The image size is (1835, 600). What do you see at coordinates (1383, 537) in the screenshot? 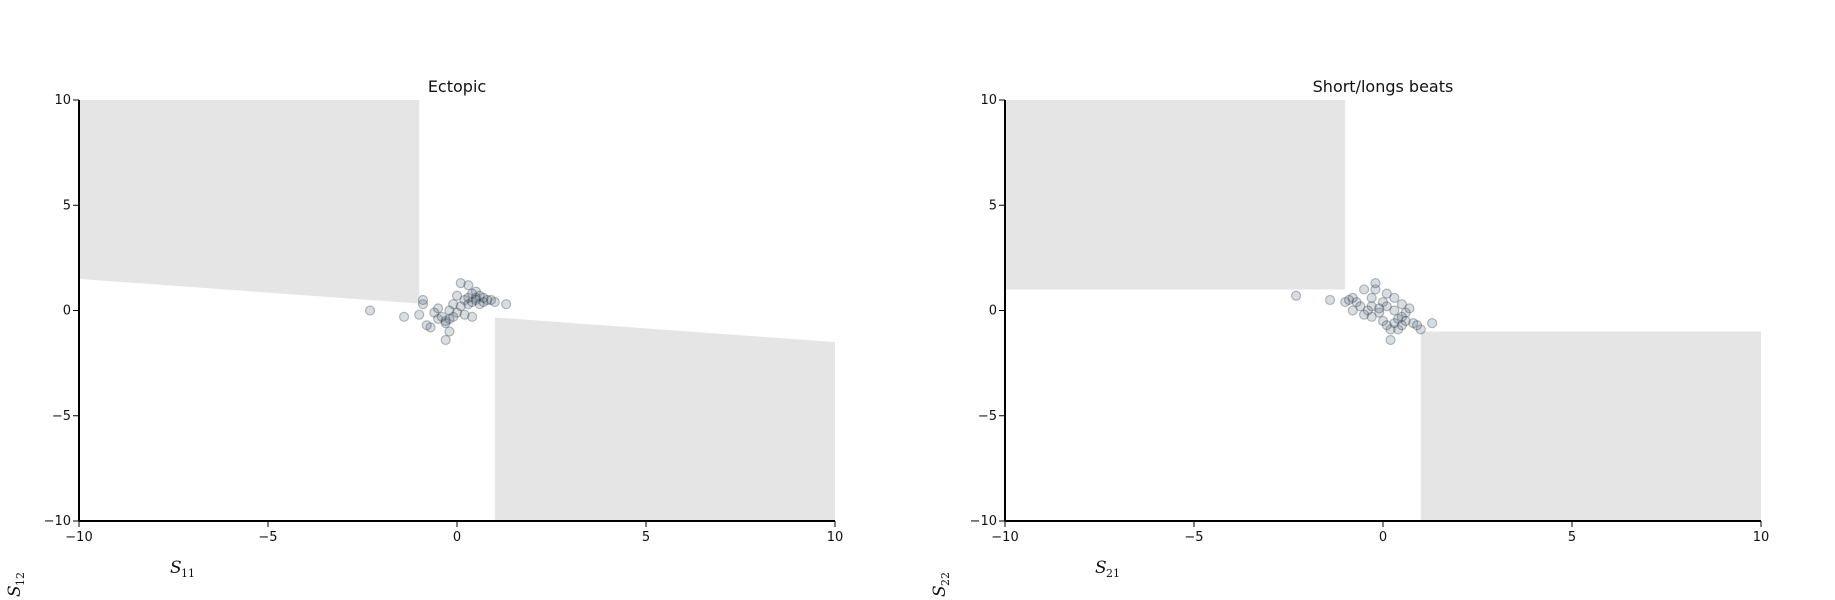
I see `x-tick-label: 0` at bounding box center [1383, 537].